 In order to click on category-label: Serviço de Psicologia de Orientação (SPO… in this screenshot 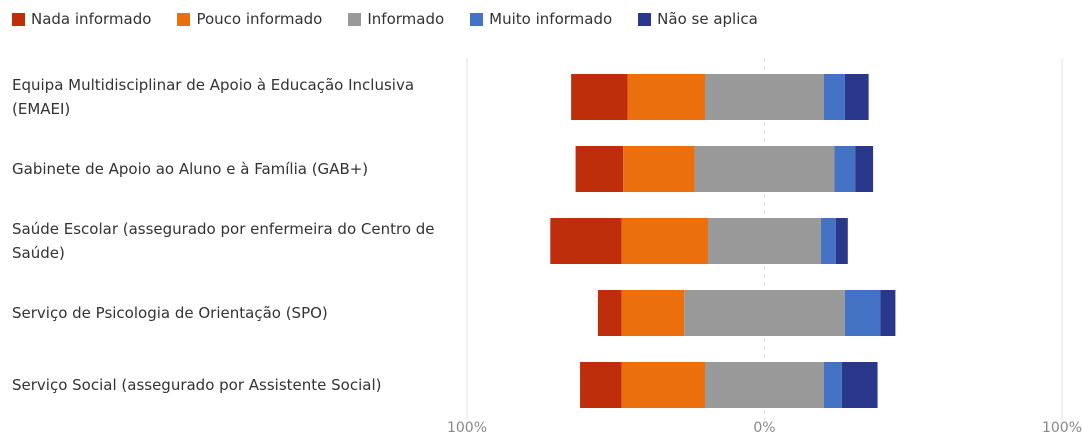, I will do `click(170, 313)`.